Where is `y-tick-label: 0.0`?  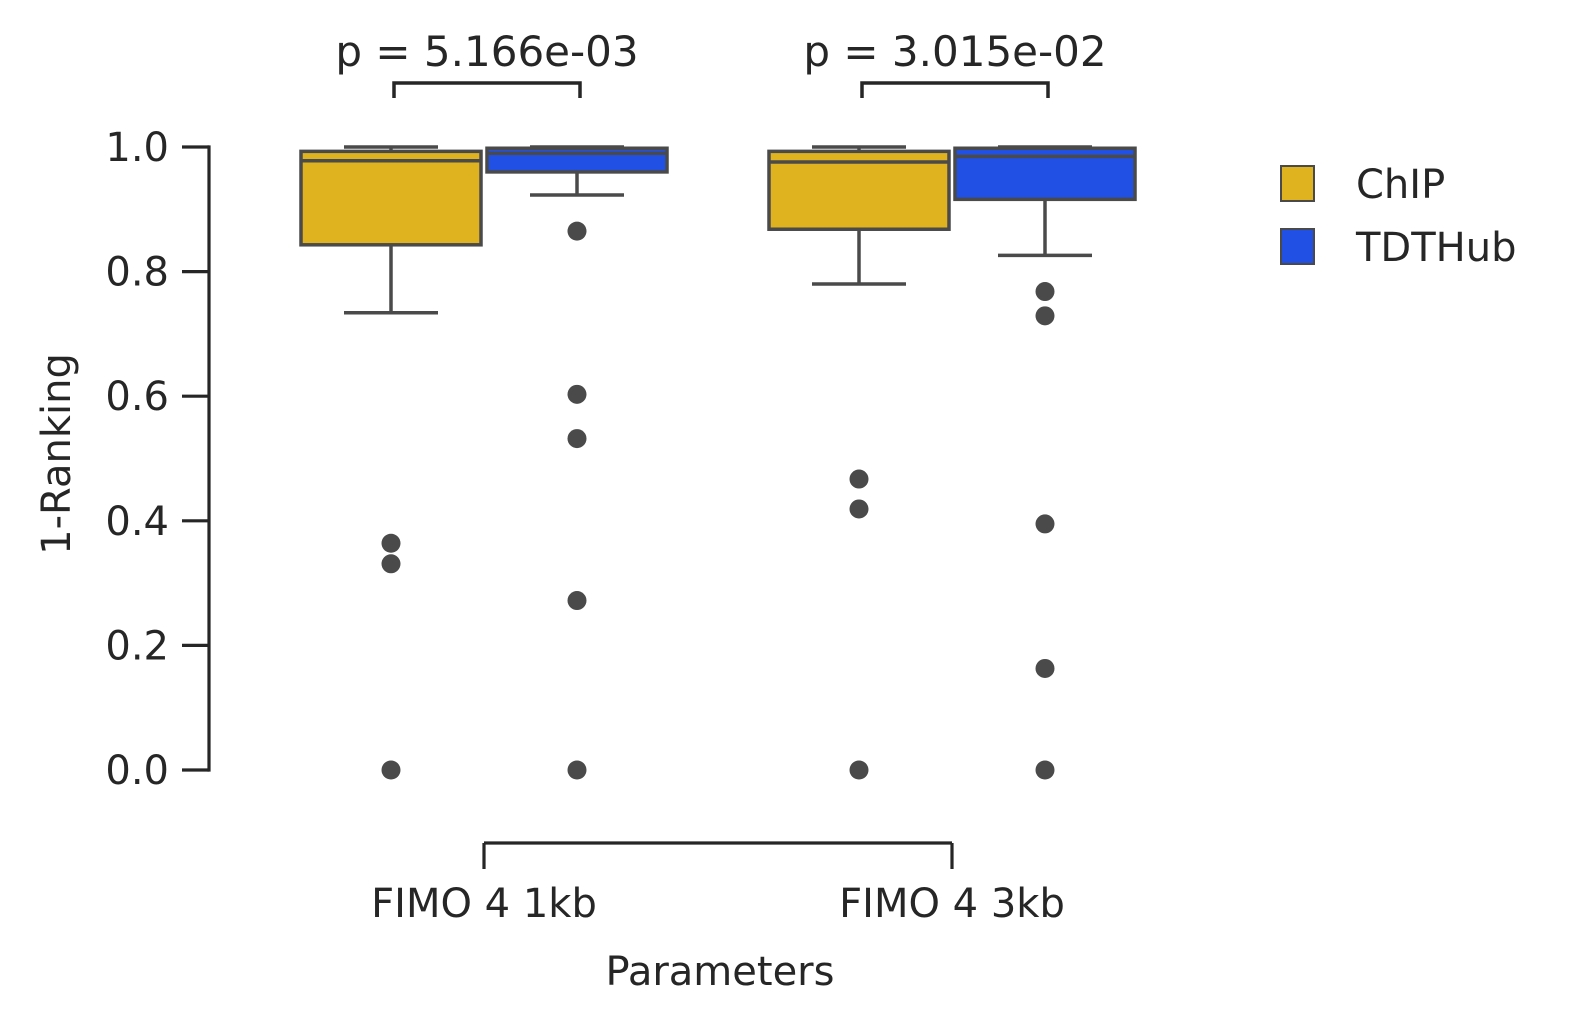
y-tick-label: 0.0 is located at coordinates (137, 771).